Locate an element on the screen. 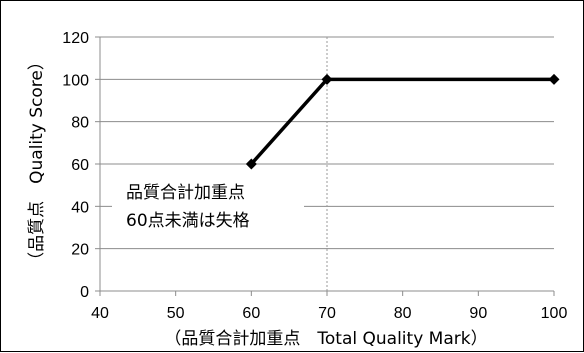  y-tick-label-40: 40 is located at coordinates (80, 207).